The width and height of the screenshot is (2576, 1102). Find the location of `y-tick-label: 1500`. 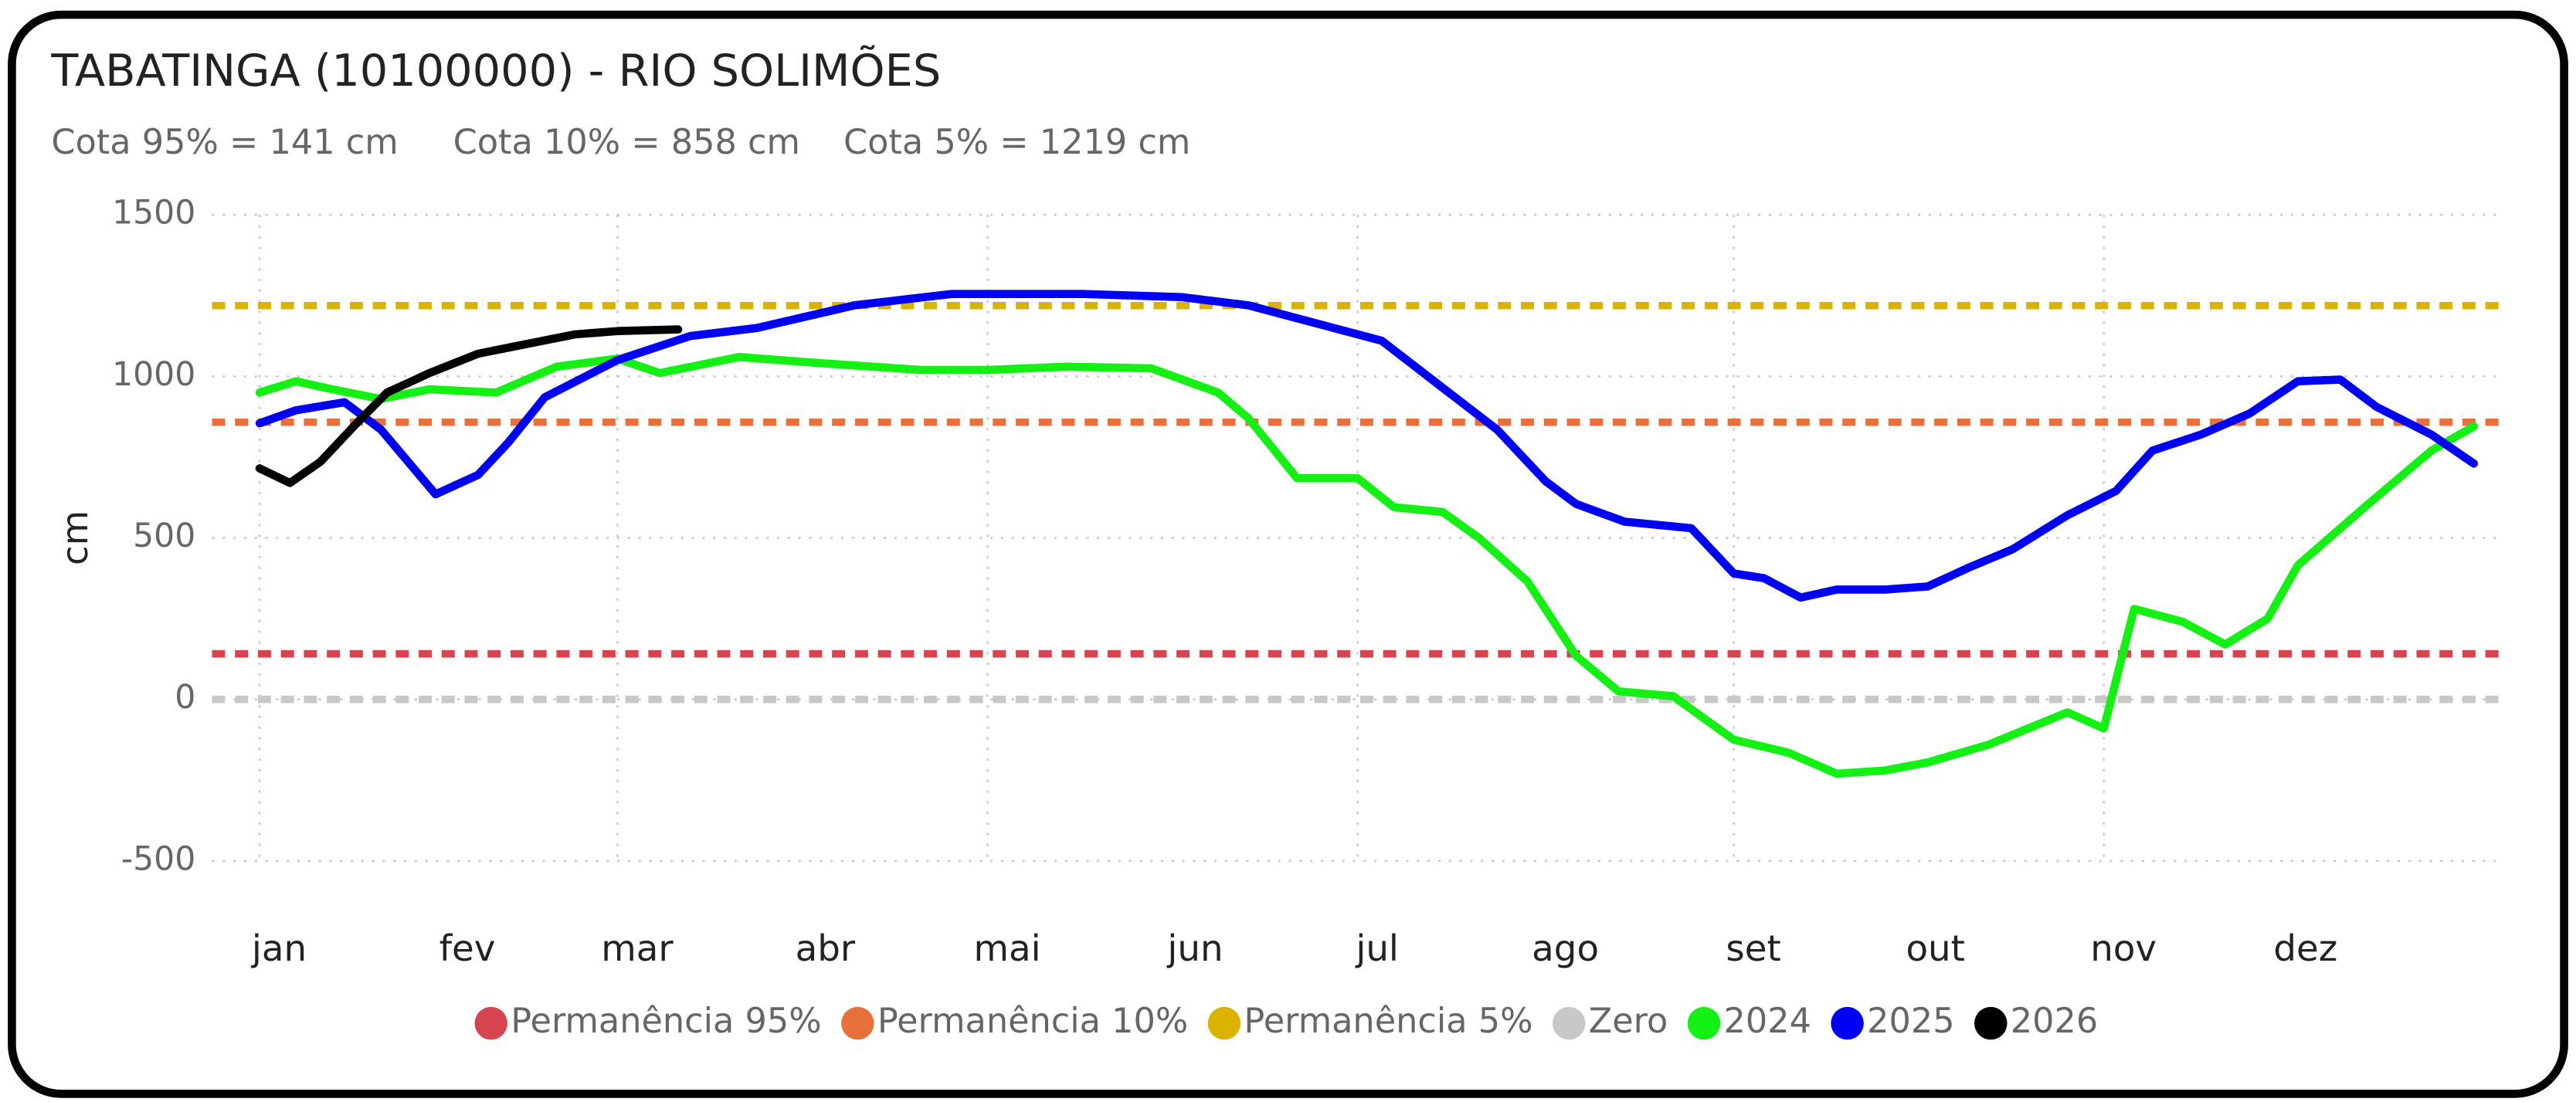

y-tick-label: 1500 is located at coordinates (153, 213).